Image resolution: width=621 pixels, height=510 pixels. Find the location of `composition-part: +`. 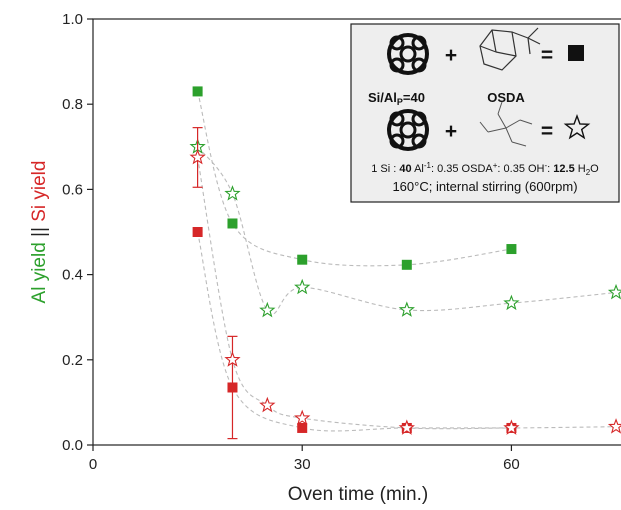

composition-part: + is located at coordinates (495, 165).